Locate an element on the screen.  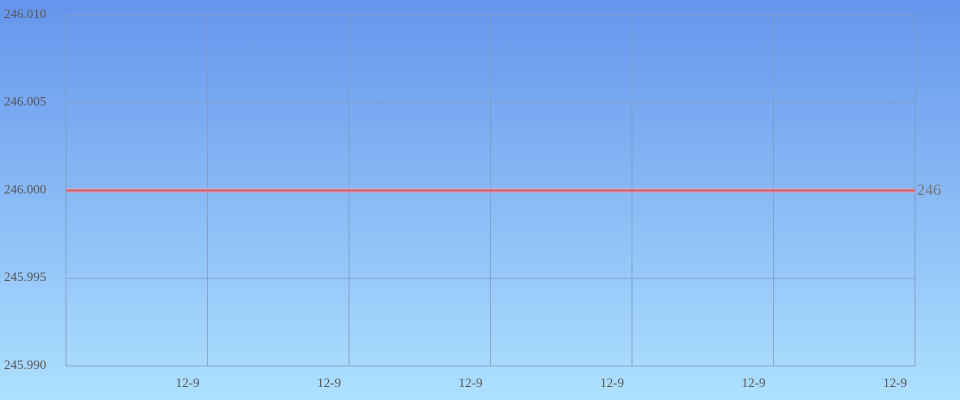
end-label: 246 is located at coordinates (929, 190).